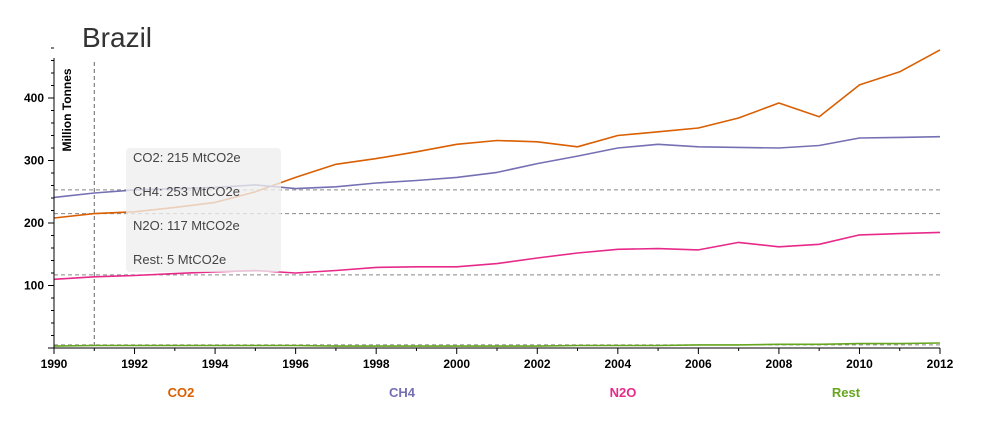 The height and width of the screenshot is (423, 995). I want to click on y-axis-label: Million Tonnes, so click(67, 109).